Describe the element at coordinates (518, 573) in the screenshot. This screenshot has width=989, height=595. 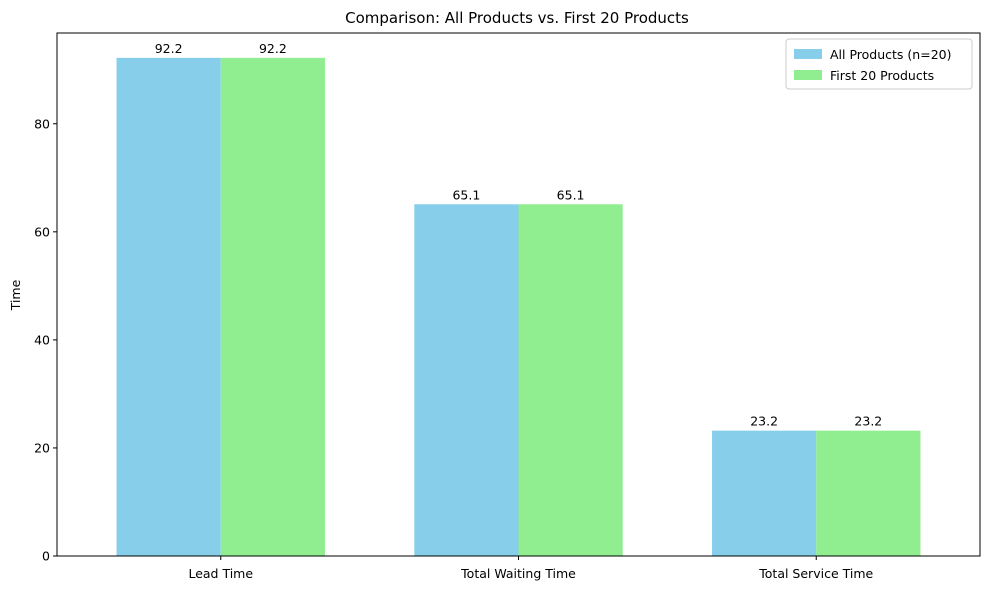
I see `x-tick-label-2: Total Waiting Time` at that location.